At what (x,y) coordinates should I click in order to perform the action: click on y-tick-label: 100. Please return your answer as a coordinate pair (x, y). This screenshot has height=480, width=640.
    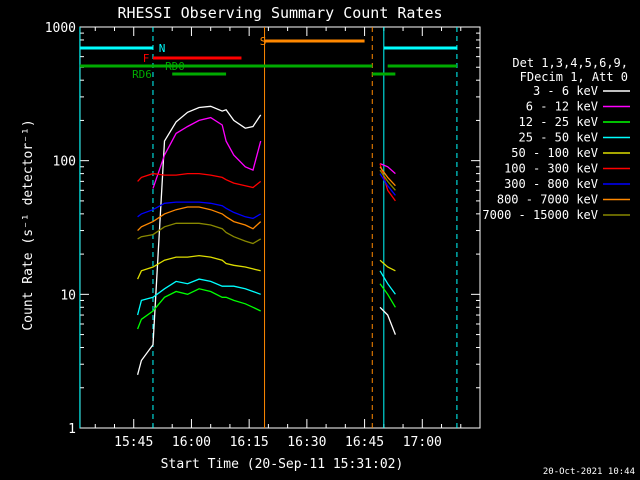
    Looking at the image, I should click on (64, 162).